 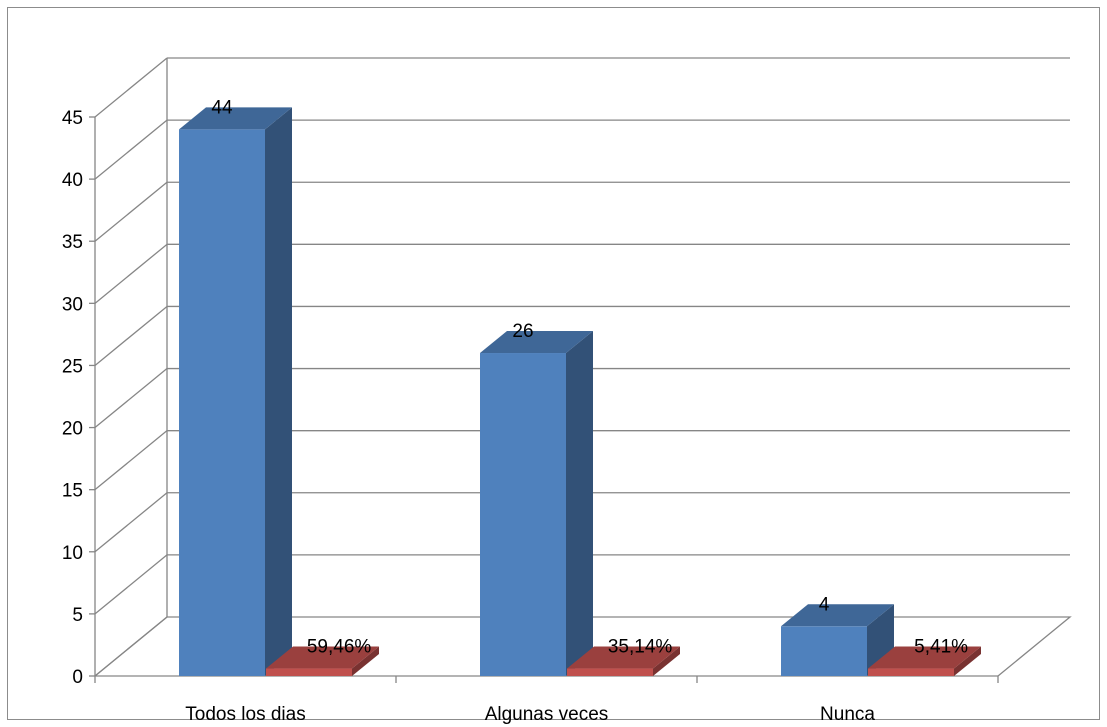 I want to click on x-tick-label: Todos los dias, so click(x=245, y=714).